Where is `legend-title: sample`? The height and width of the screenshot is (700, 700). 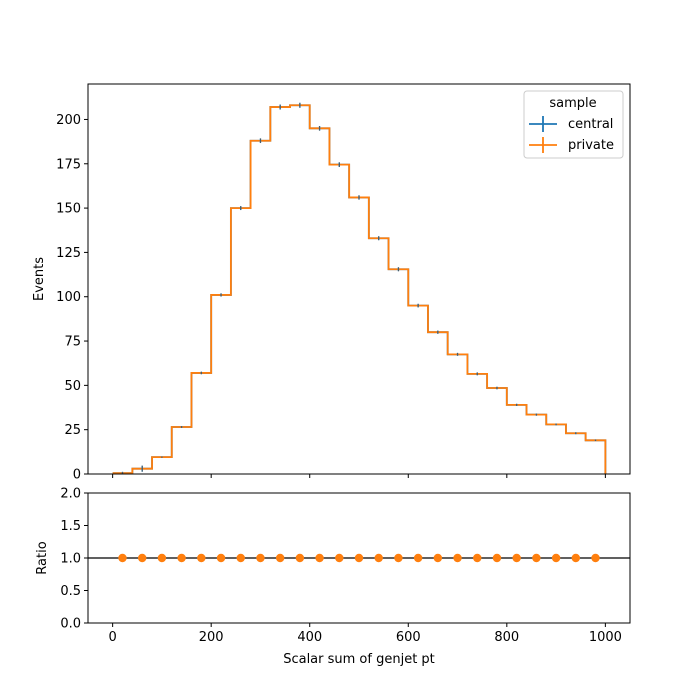
legend-title: sample is located at coordinates (572, 103).